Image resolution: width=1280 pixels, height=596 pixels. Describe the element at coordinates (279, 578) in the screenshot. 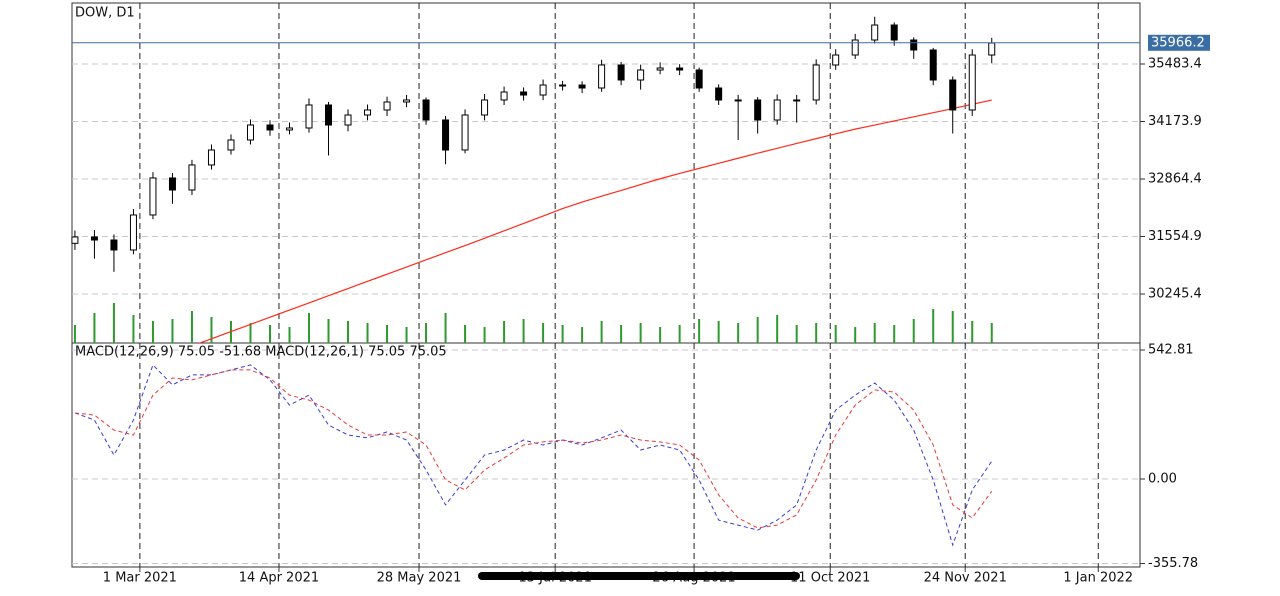

I see `x-tick-label: 14 Apr 2021` at that location.